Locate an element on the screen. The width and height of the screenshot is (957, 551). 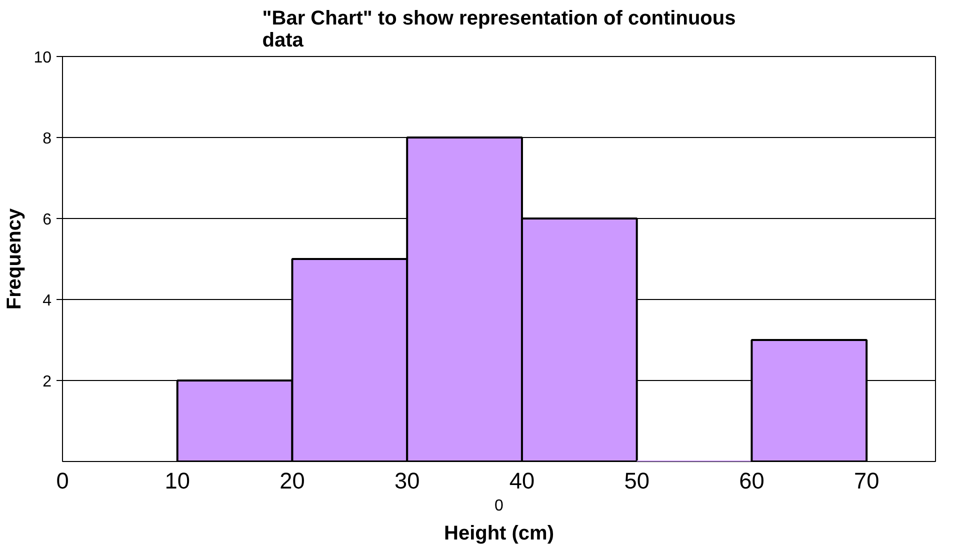
x-tick-label: 0 is located at coordinates (62, 481).